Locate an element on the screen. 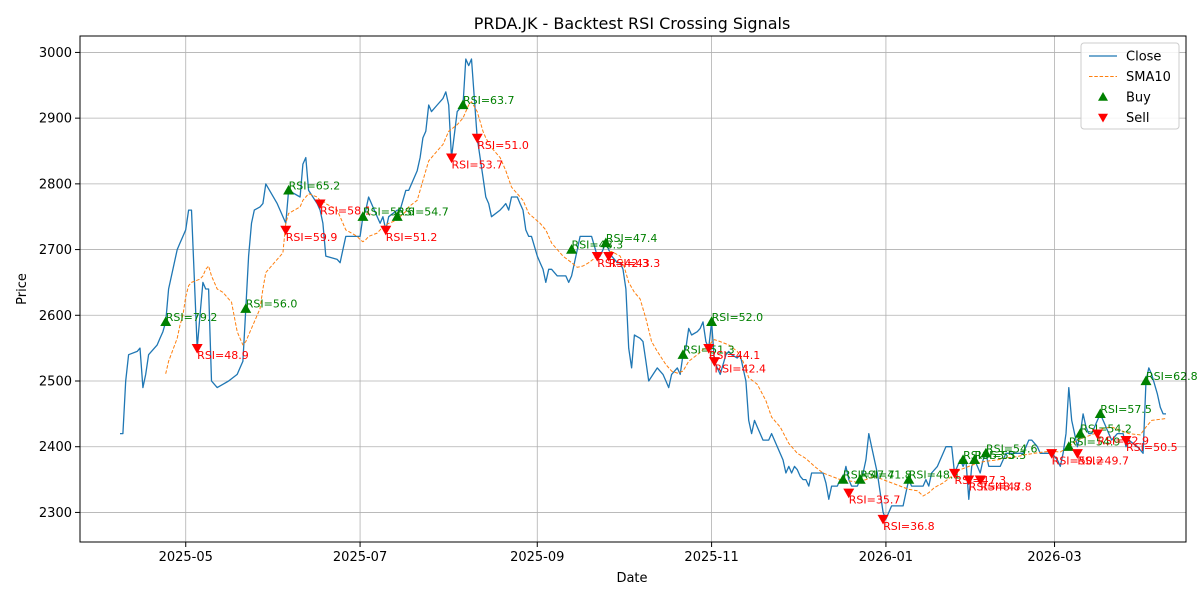 This screenshot has width=1200, height=600. chart-title: PRDA.JK - Backtest RSI Crossing Signals is located at coordinates (632, 23).